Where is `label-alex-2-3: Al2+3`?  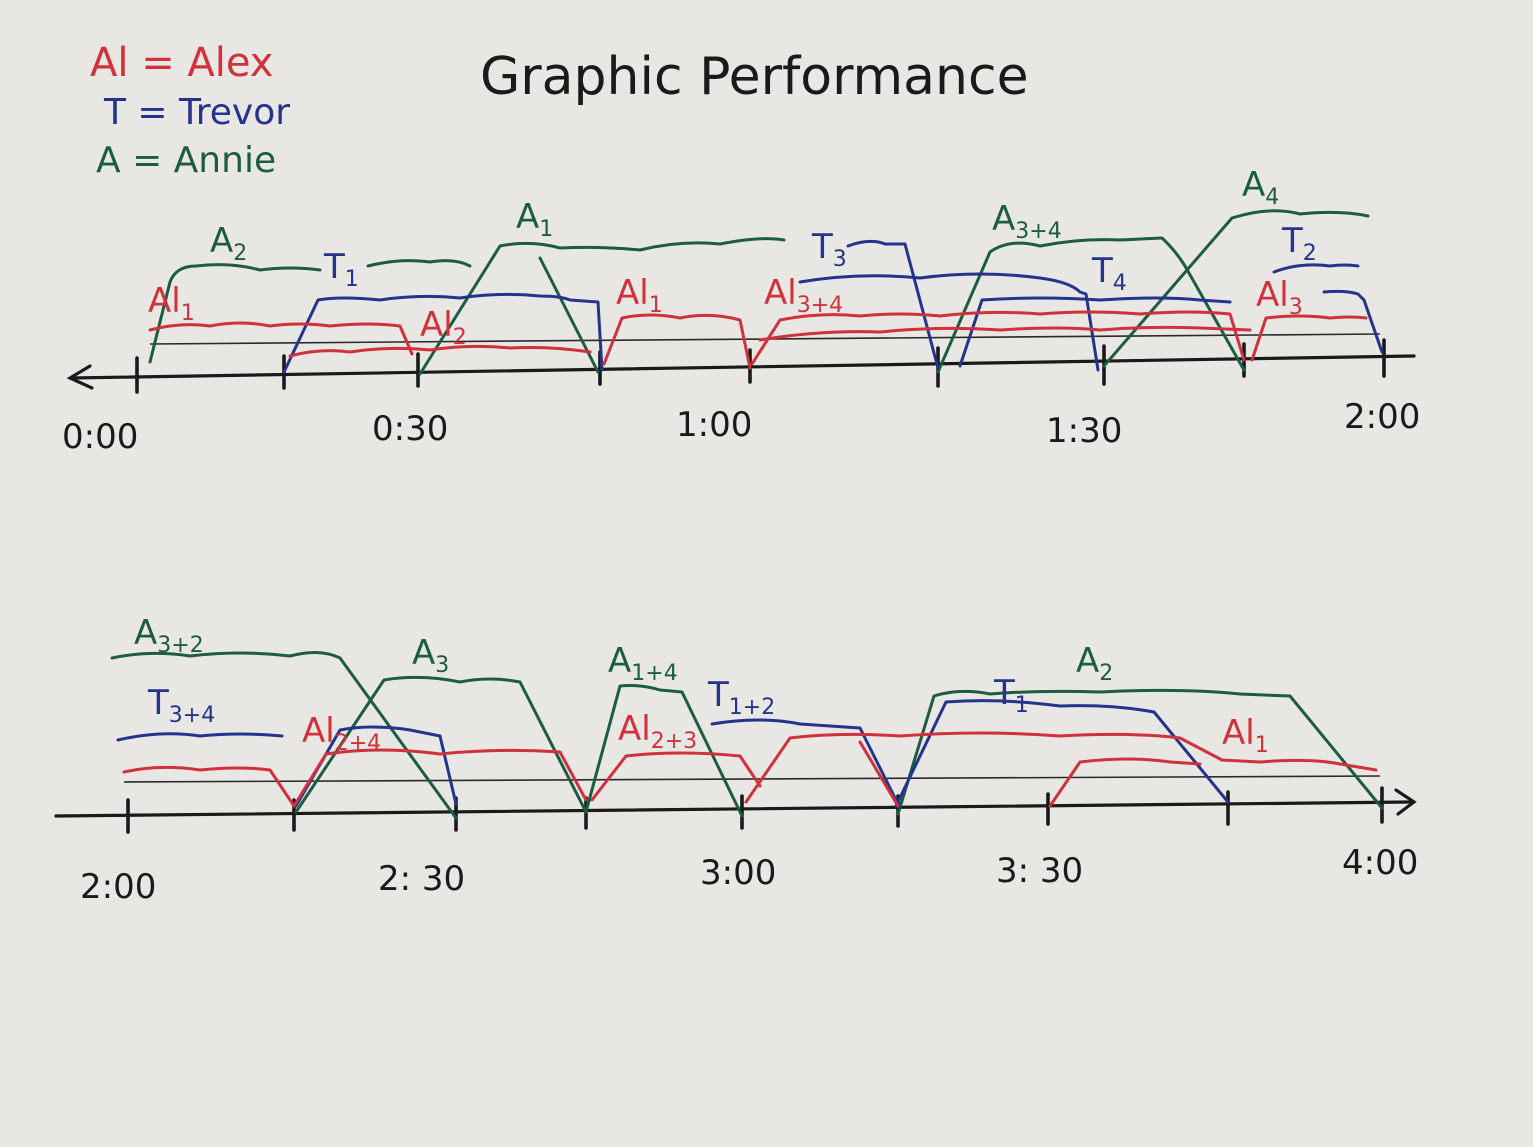 label-alex-2-3: Al2+3 is located at coordinates (657, 731).